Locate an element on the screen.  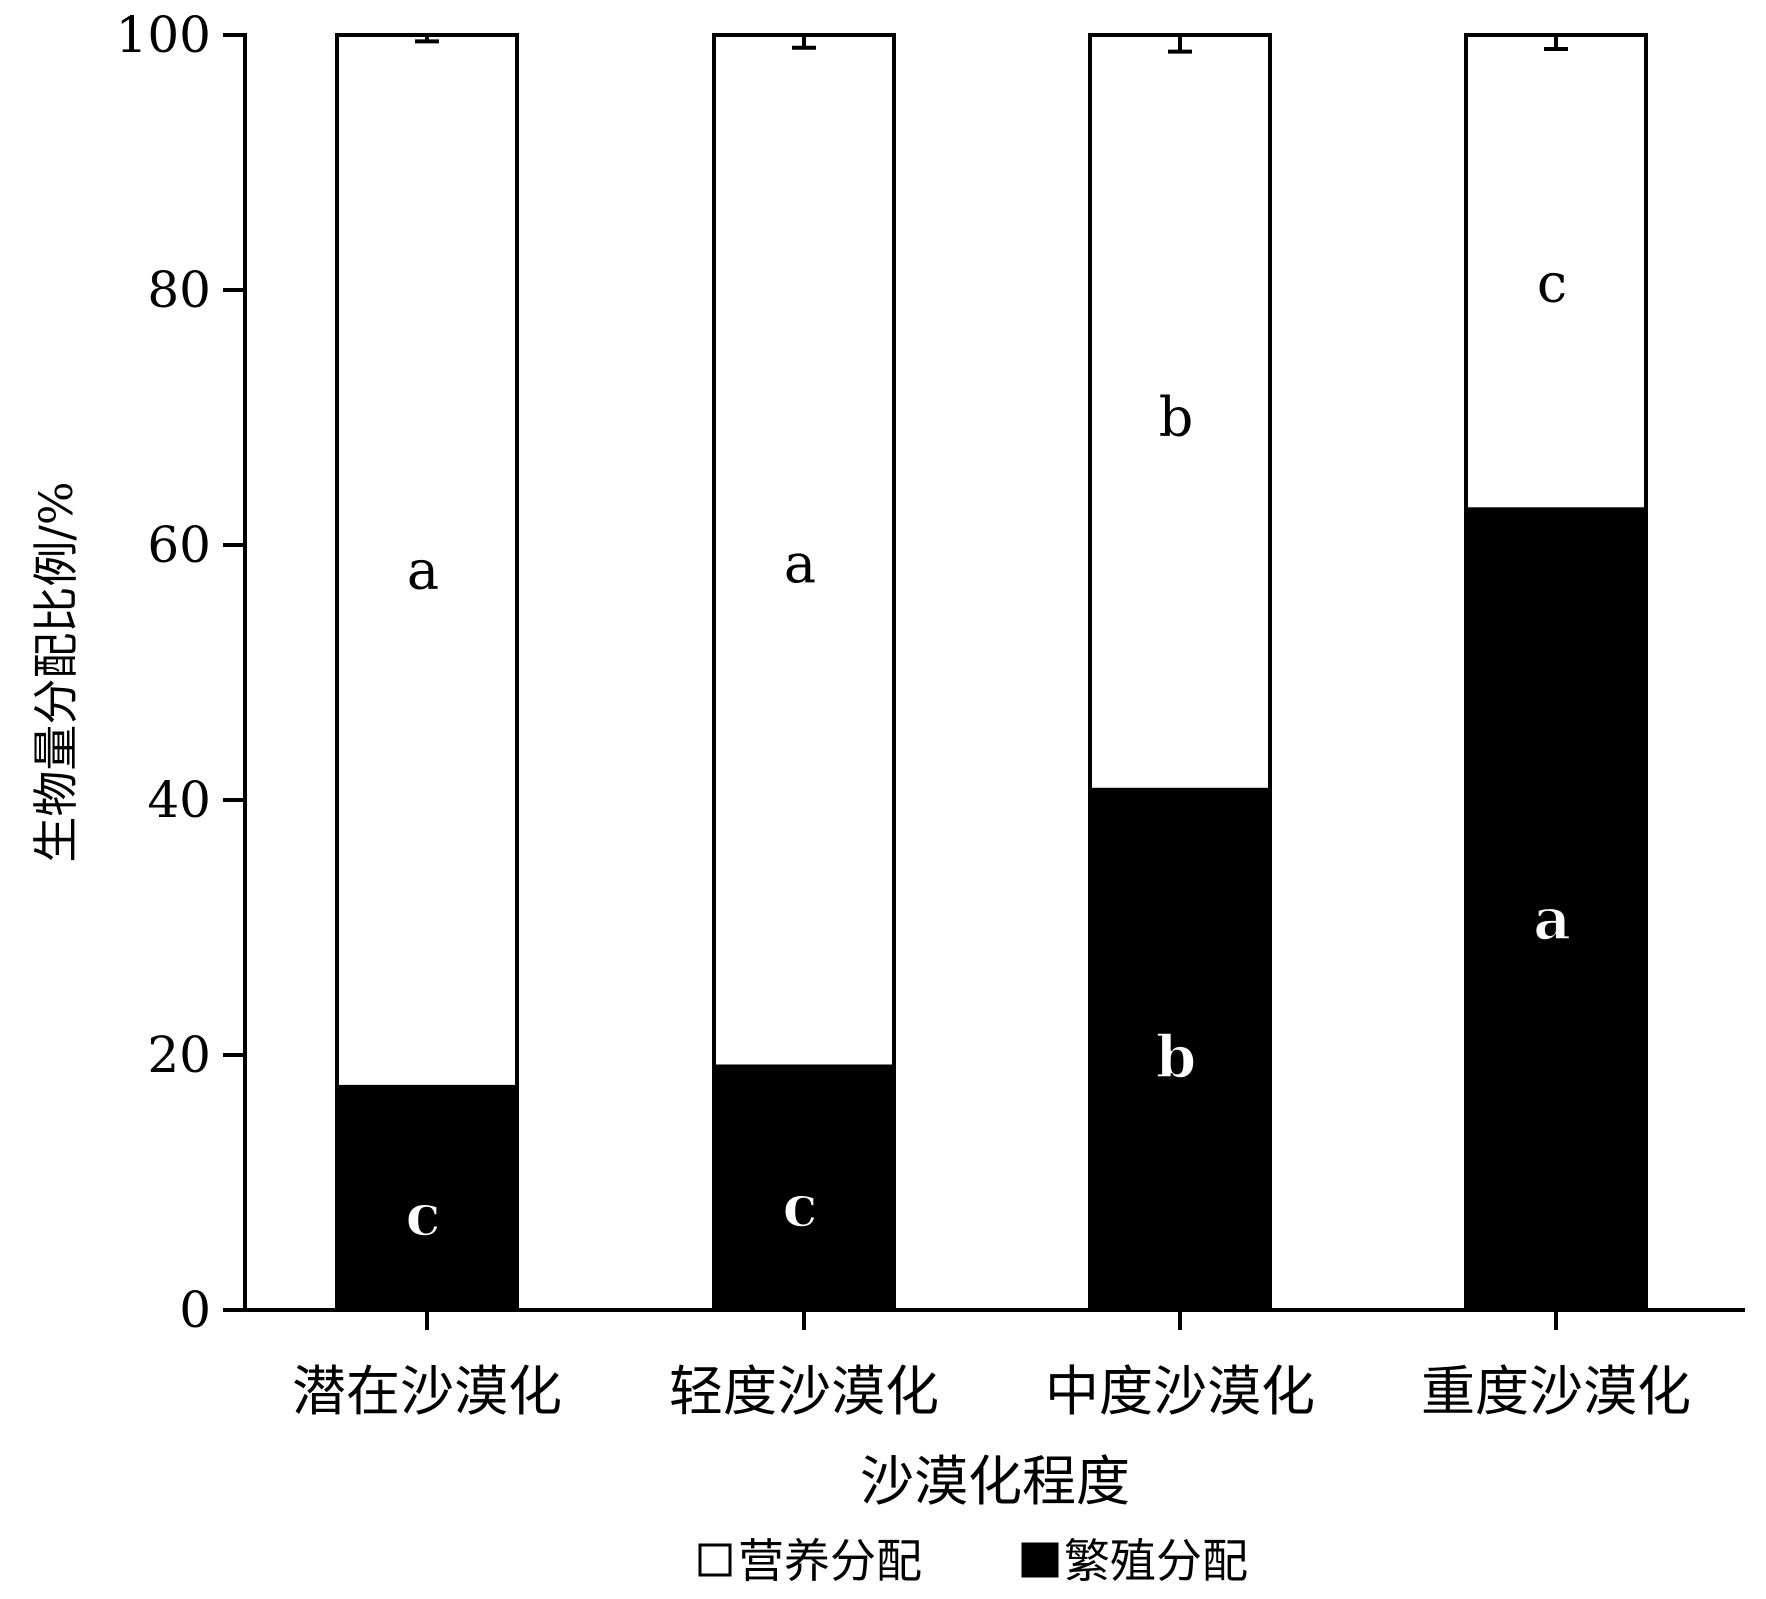
sig-letter-vegetative-2: a is located at coordinates (800, 563).